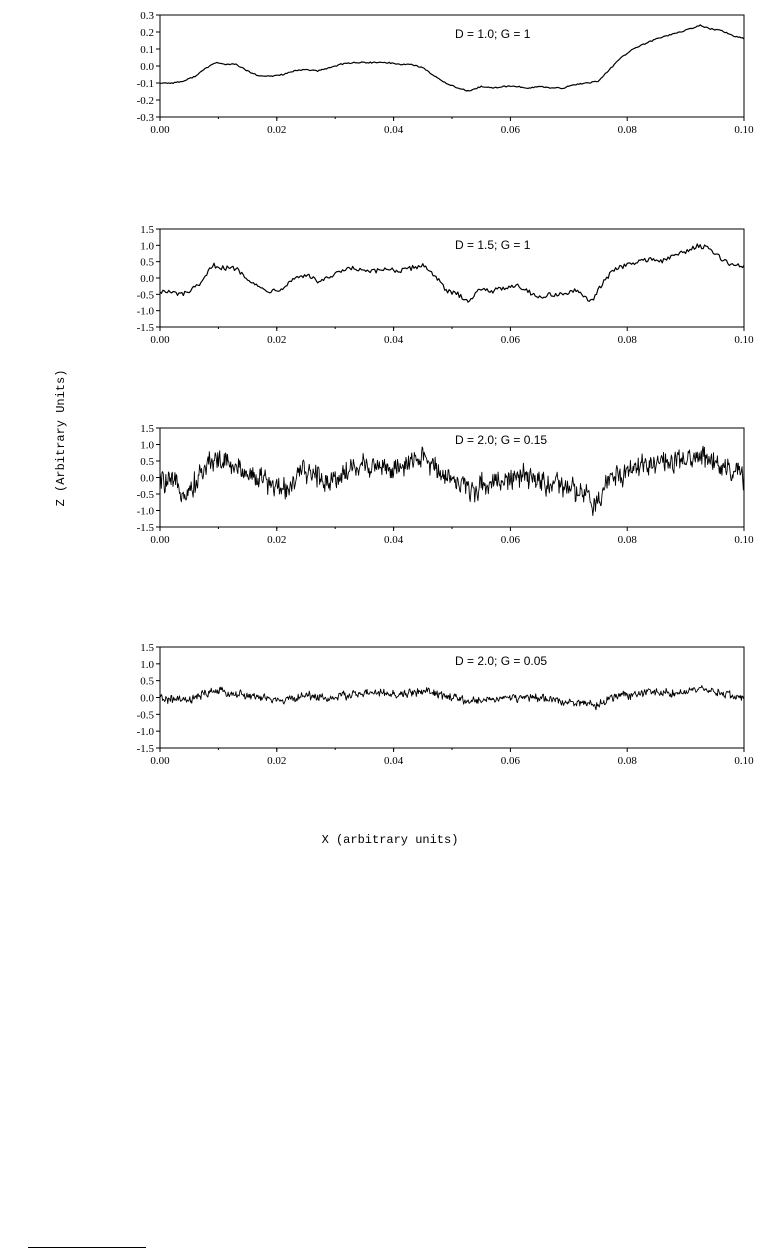 The image size is (762, 1253). What do you see at coordinates (501, 661) in the screenshot?
I see `panel-annotation: D = 2.0; G = 0.05` at bounding box center [501, 661].